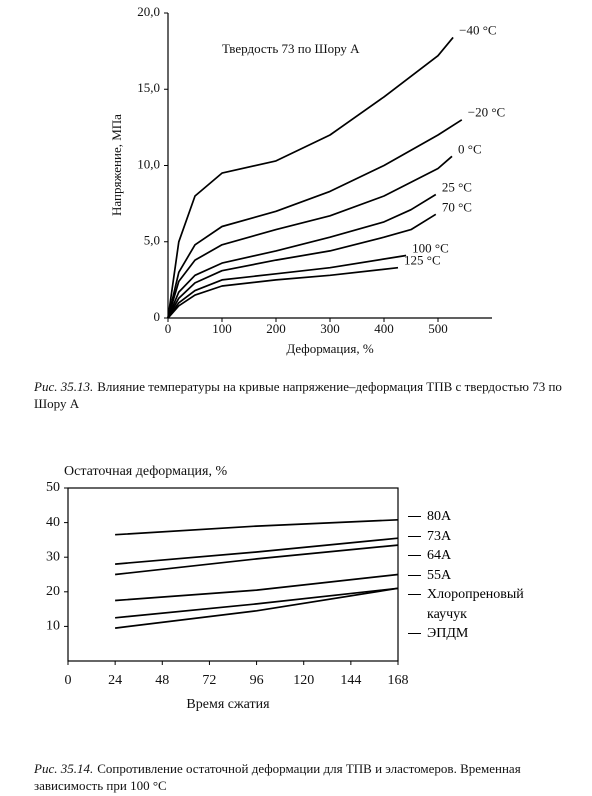  Describe the element at coordinates (438, 328) in the screenshot. I see `x-tick-label: 500` at that location.